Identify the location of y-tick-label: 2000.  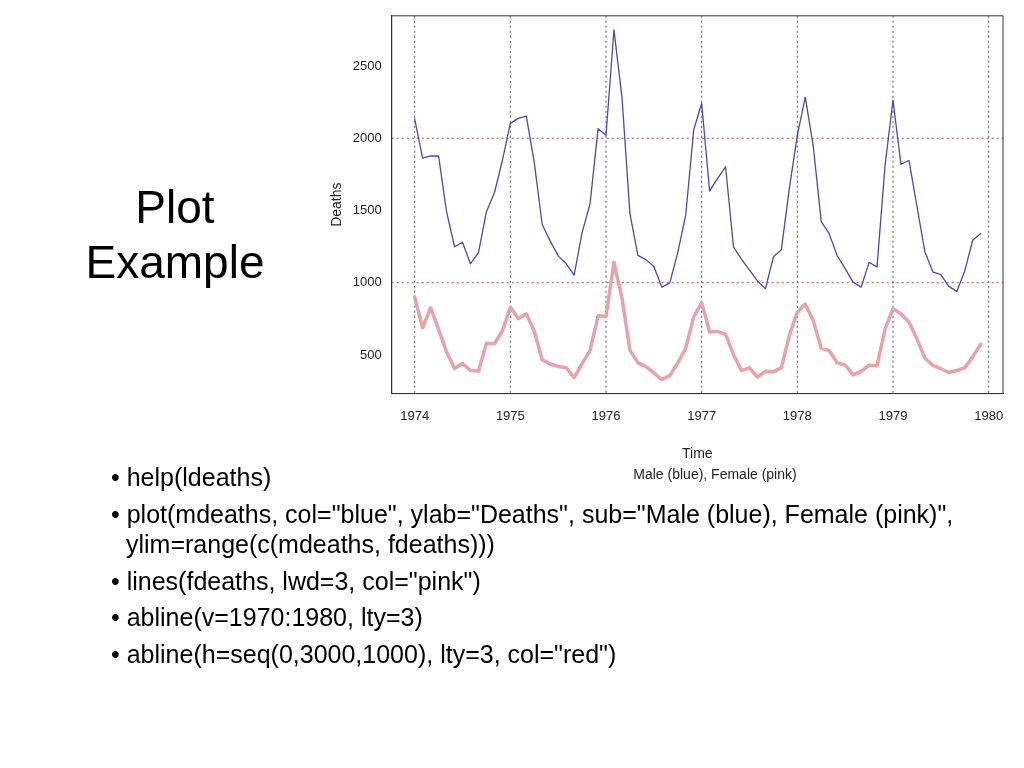
(367, 137).